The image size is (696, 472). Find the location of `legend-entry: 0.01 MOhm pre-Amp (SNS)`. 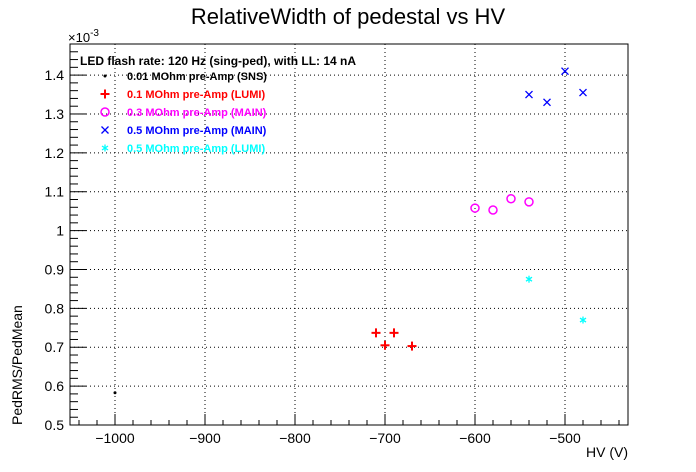

legend-entry: 0.01 MOhm pre-Amp (SNS) is located at coordinates (197, 77).